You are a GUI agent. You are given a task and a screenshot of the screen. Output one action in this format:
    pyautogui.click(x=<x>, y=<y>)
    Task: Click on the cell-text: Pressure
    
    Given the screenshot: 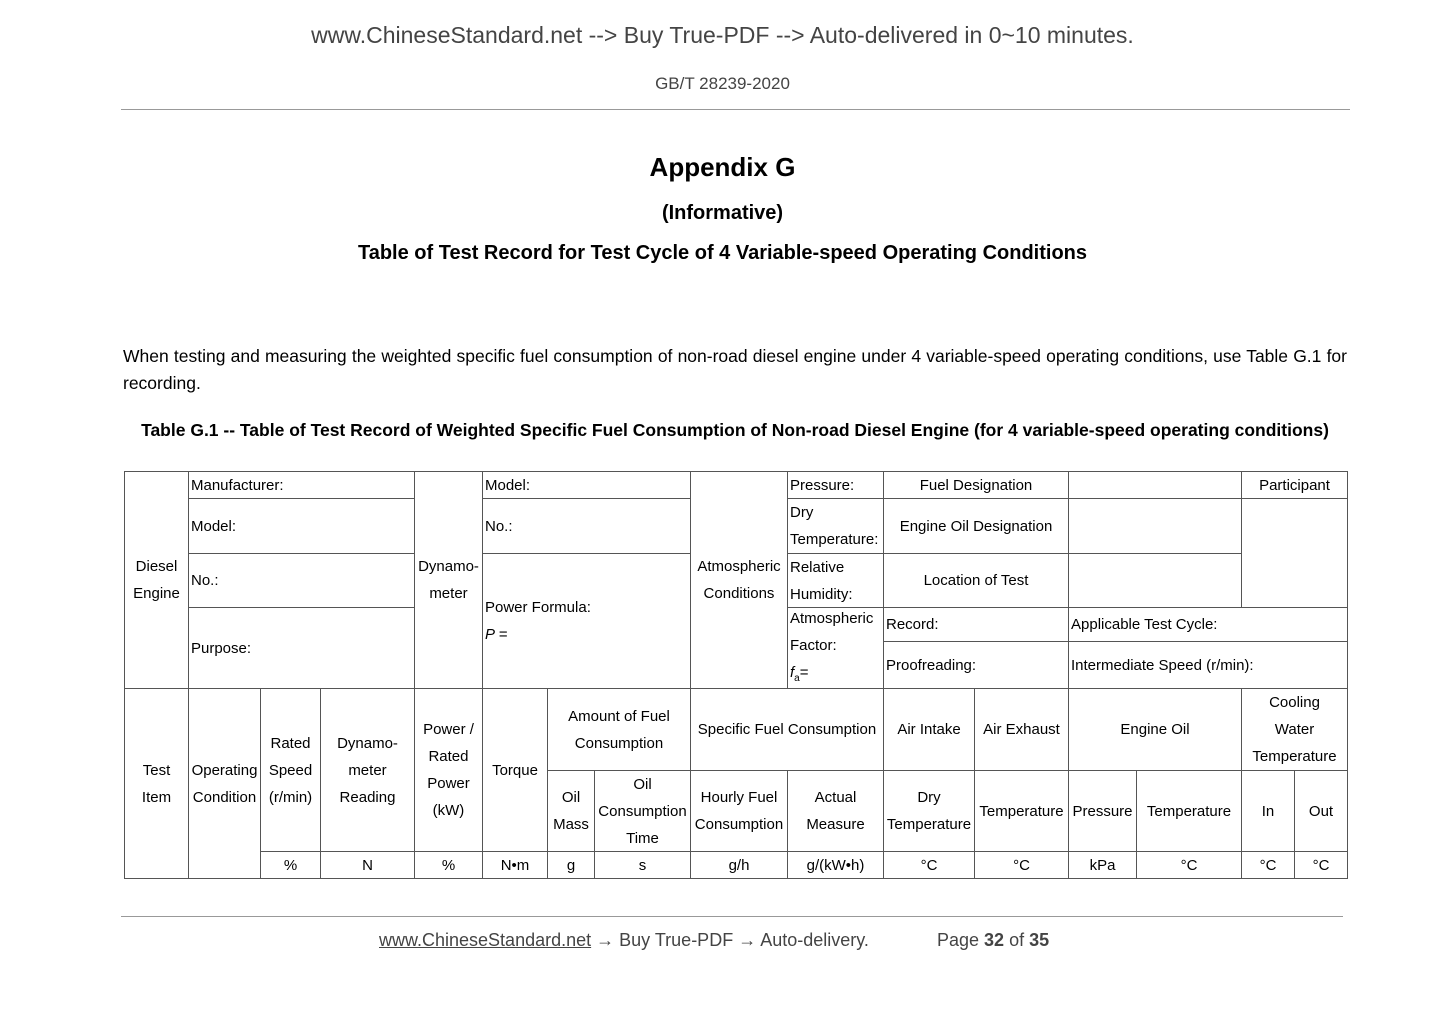 What is the action you would take?
    pyautogui.click(x=1102, y=811)
    